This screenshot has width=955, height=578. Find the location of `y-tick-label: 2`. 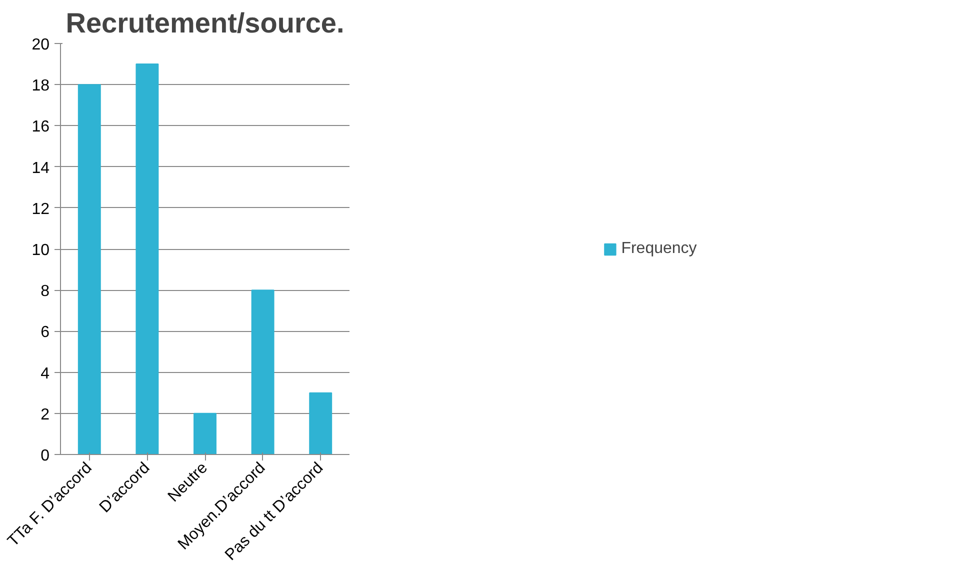

y-tick-label: 2 is located at coordinates (45, 415).